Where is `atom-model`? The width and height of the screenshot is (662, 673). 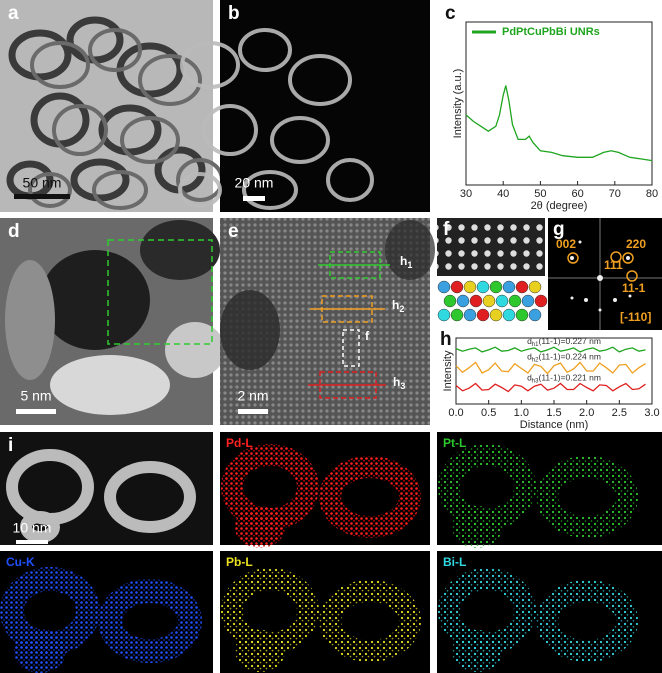
atom-model is located at coordinates (492, 301).